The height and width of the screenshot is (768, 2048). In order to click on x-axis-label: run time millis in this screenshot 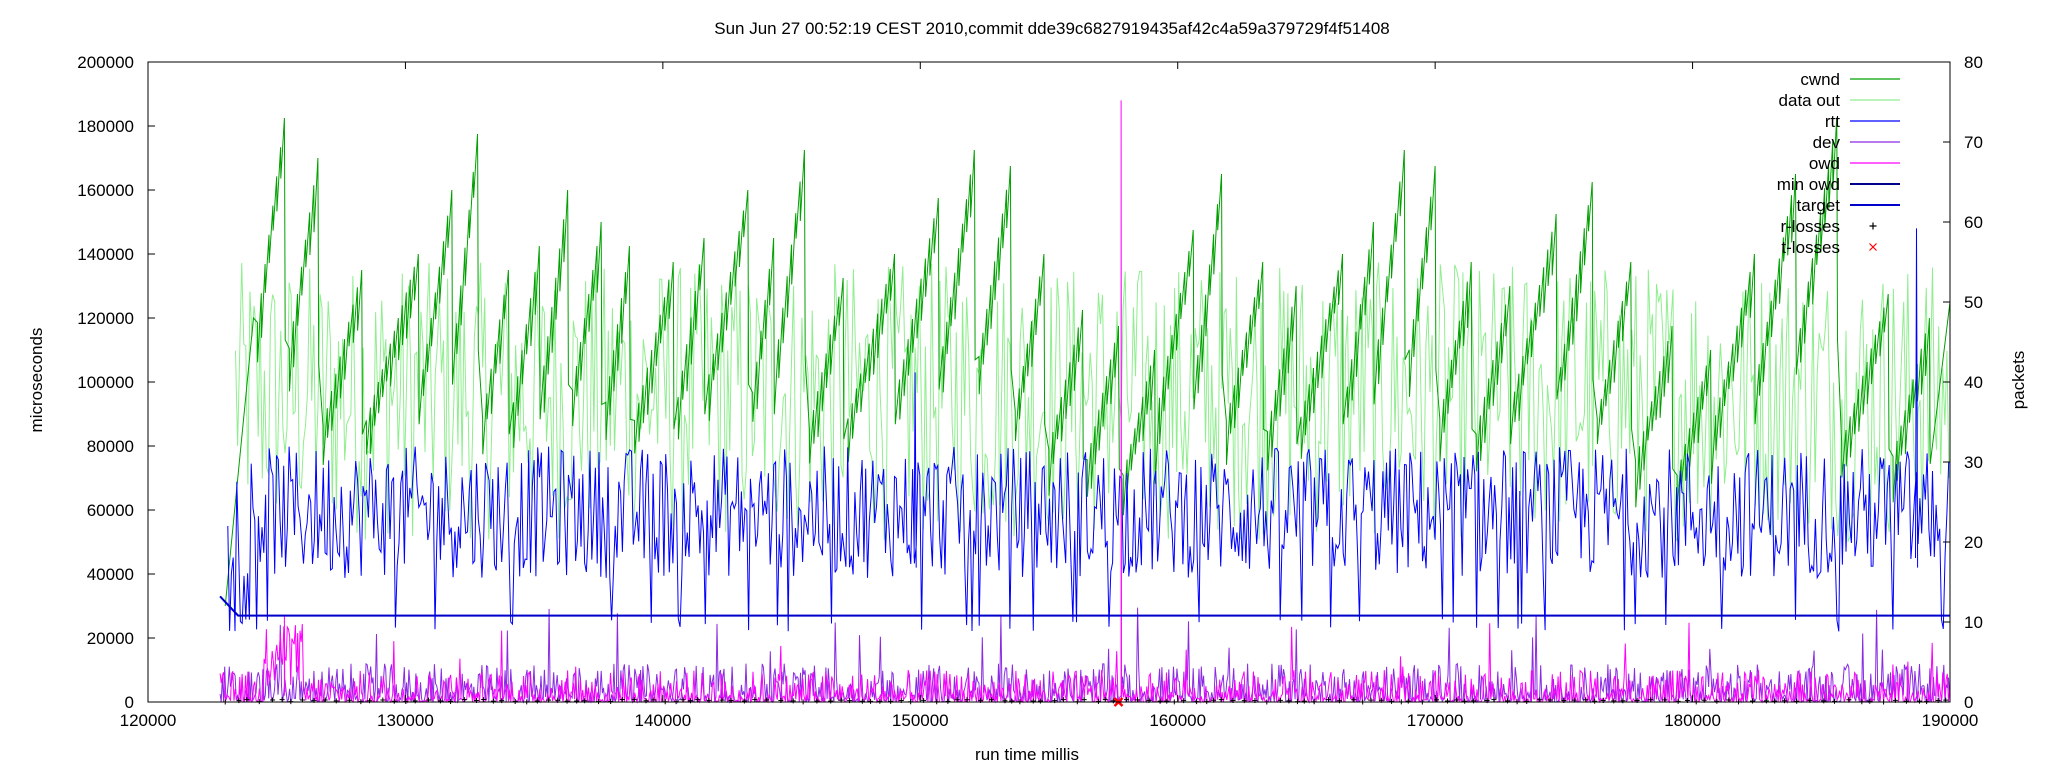, I will do `click(1027, 754)`.